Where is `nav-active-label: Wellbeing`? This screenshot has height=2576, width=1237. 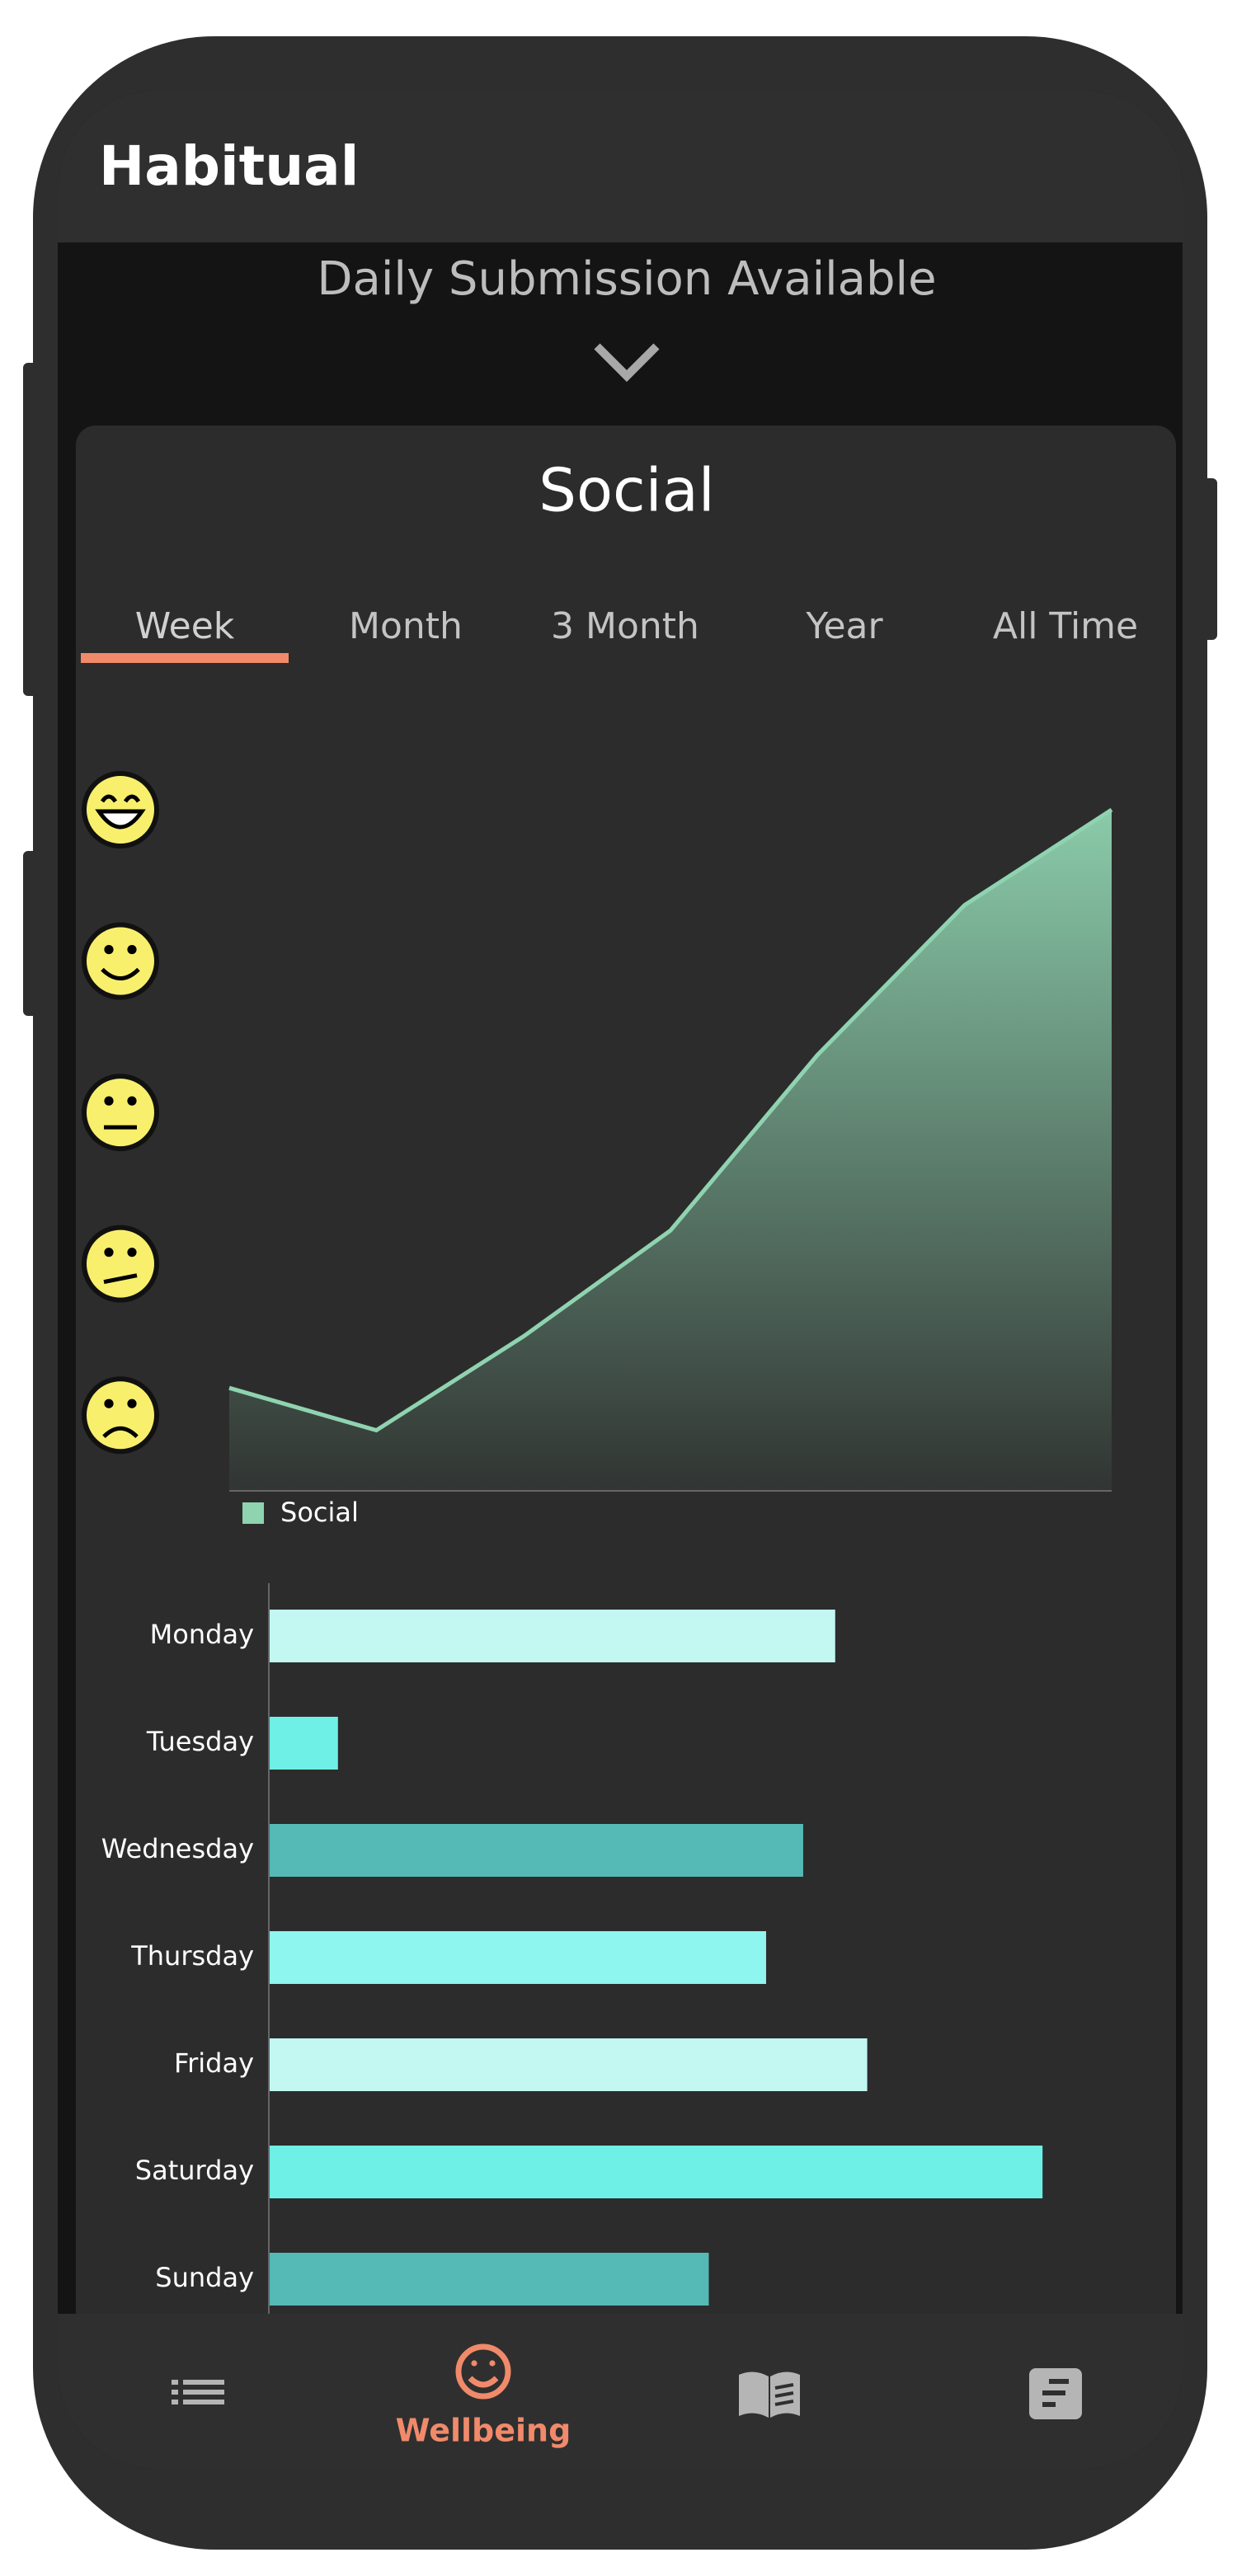 nav-active-label: Wellbeing is located at coordinates (483, 2431).